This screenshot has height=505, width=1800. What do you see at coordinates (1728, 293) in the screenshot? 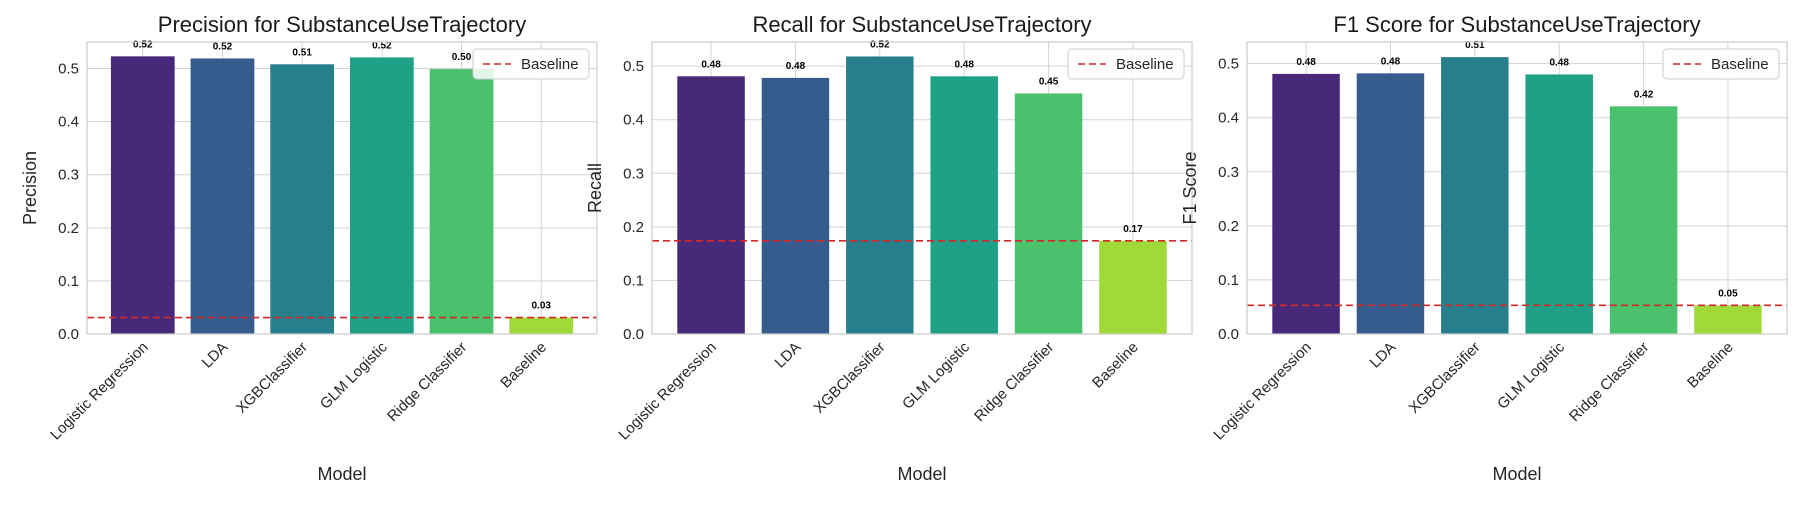
I see `bar-value-label: 0.05` at bounding box center [1728, 293].